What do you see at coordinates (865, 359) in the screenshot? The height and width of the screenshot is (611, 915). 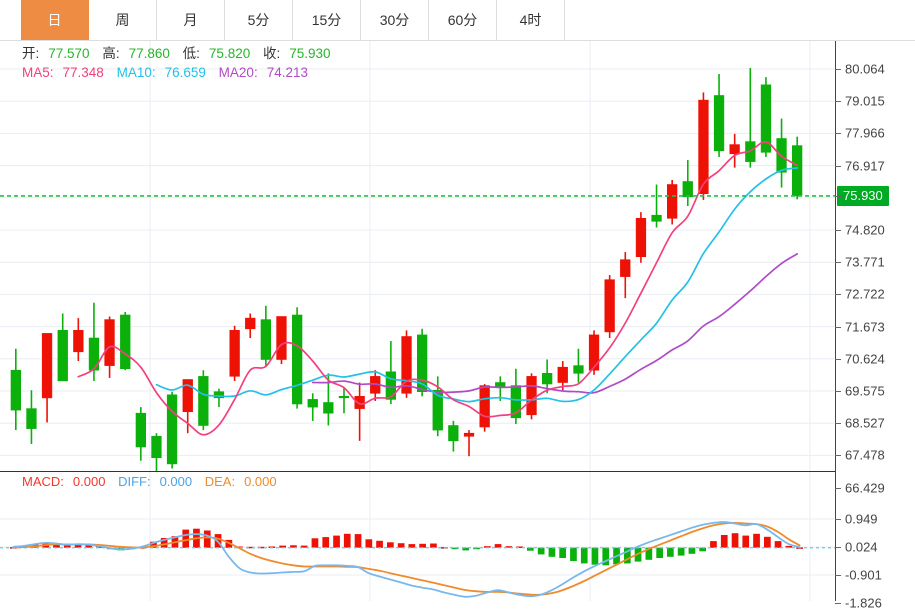 I see `price-axis-label: 70.624` at bounding box center [865, 359].